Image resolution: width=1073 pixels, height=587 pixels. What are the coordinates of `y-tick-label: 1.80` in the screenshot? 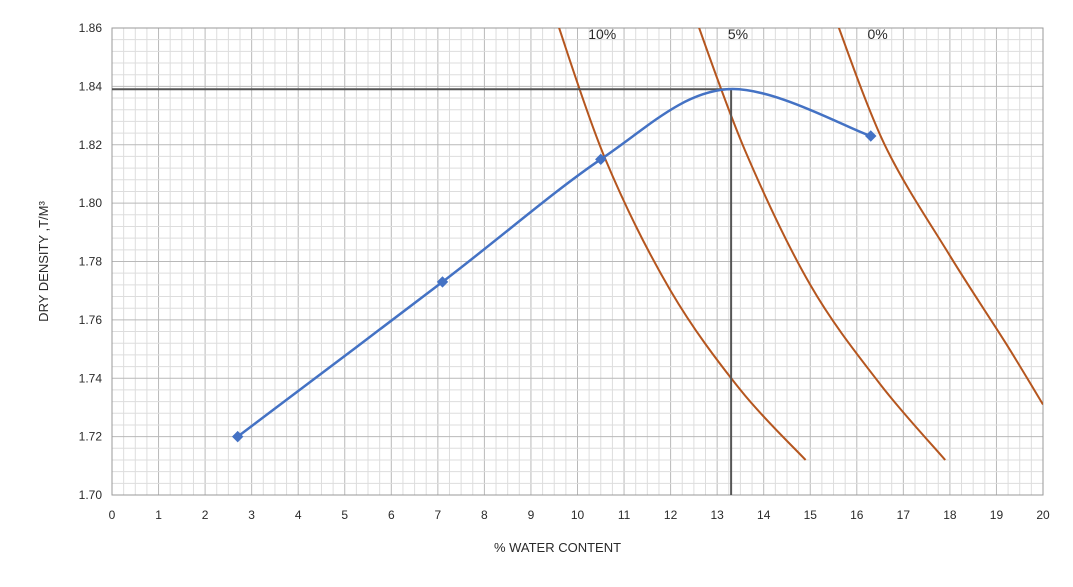 It's located at (91, 203).